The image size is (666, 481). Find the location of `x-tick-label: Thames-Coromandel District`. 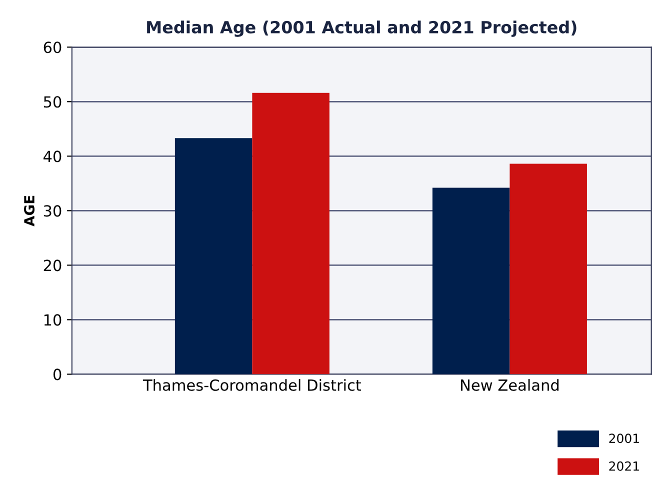

x-tick-label: Thames-Coromandel District is located at coordinates (252, 385).